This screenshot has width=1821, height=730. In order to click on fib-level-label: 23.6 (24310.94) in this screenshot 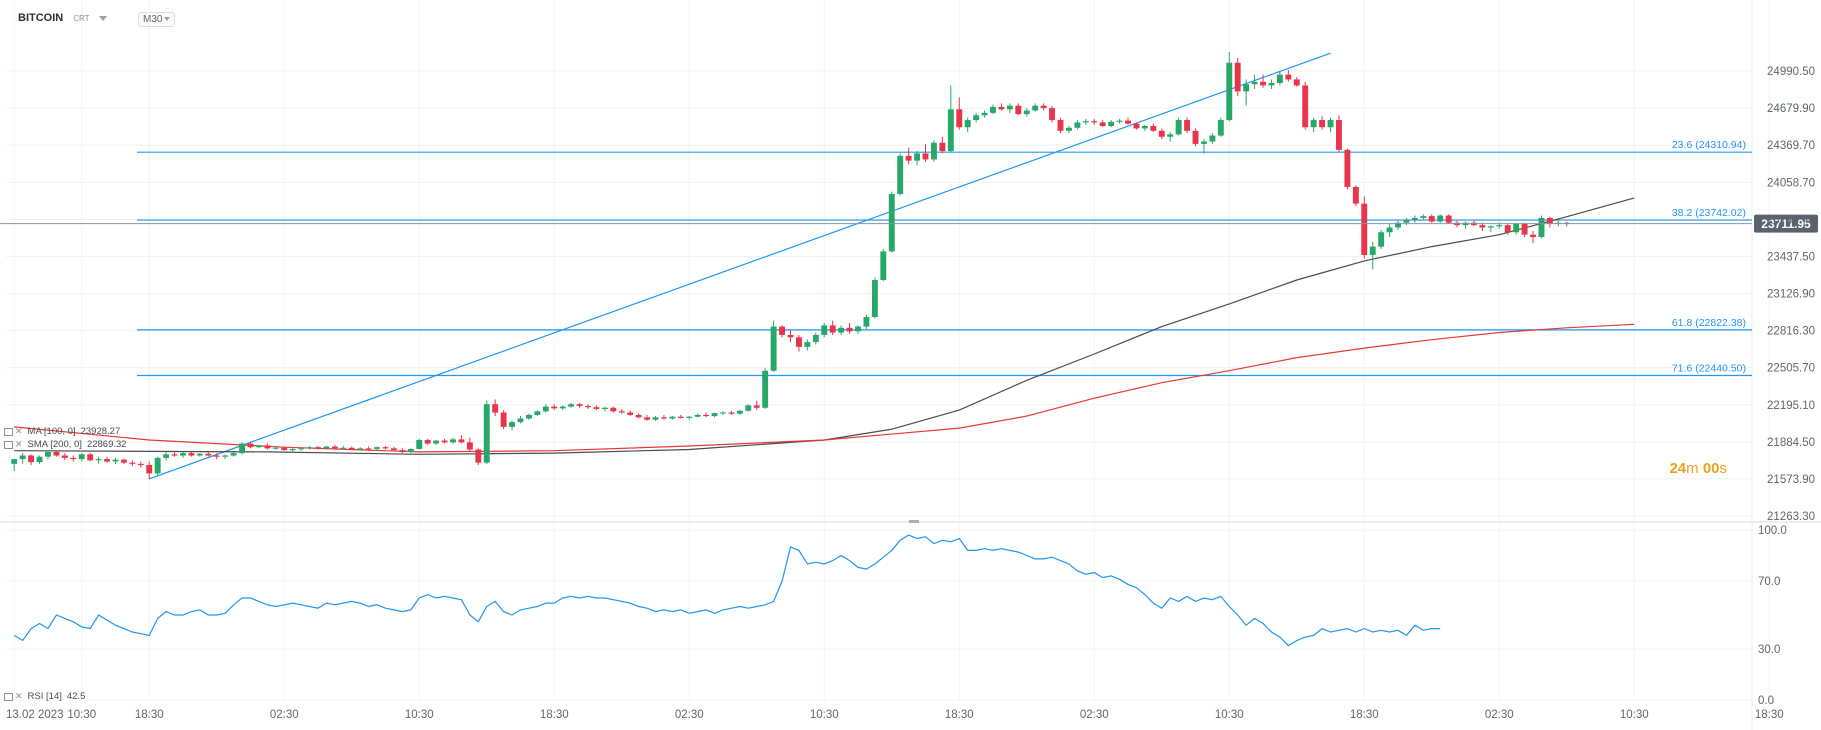, I will do `click(1709, 145)`.